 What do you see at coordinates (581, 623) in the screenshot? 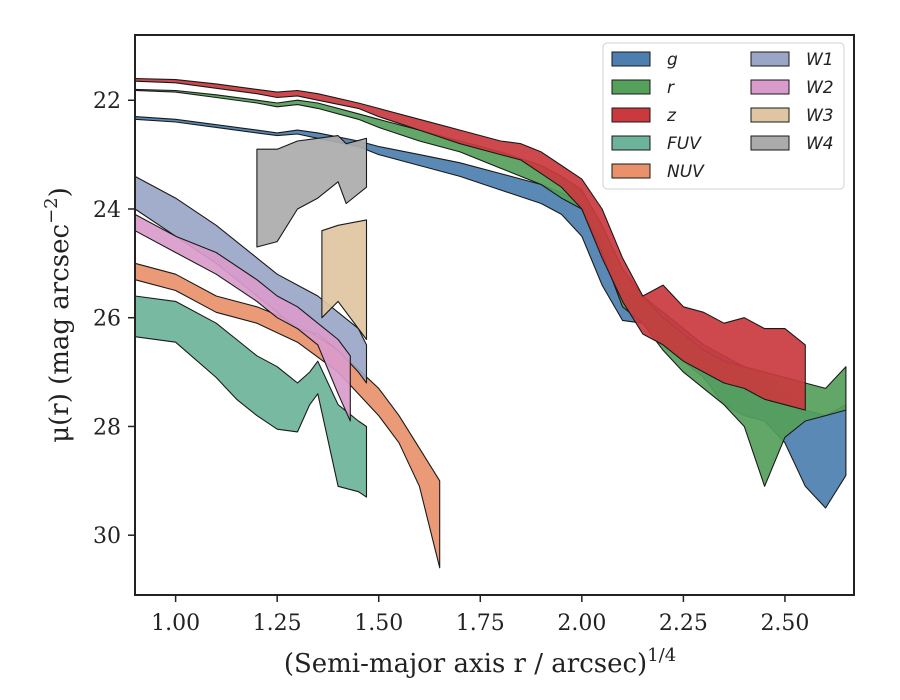
I see `x-tick-label: 2.00` at bounding box center [581, 623].